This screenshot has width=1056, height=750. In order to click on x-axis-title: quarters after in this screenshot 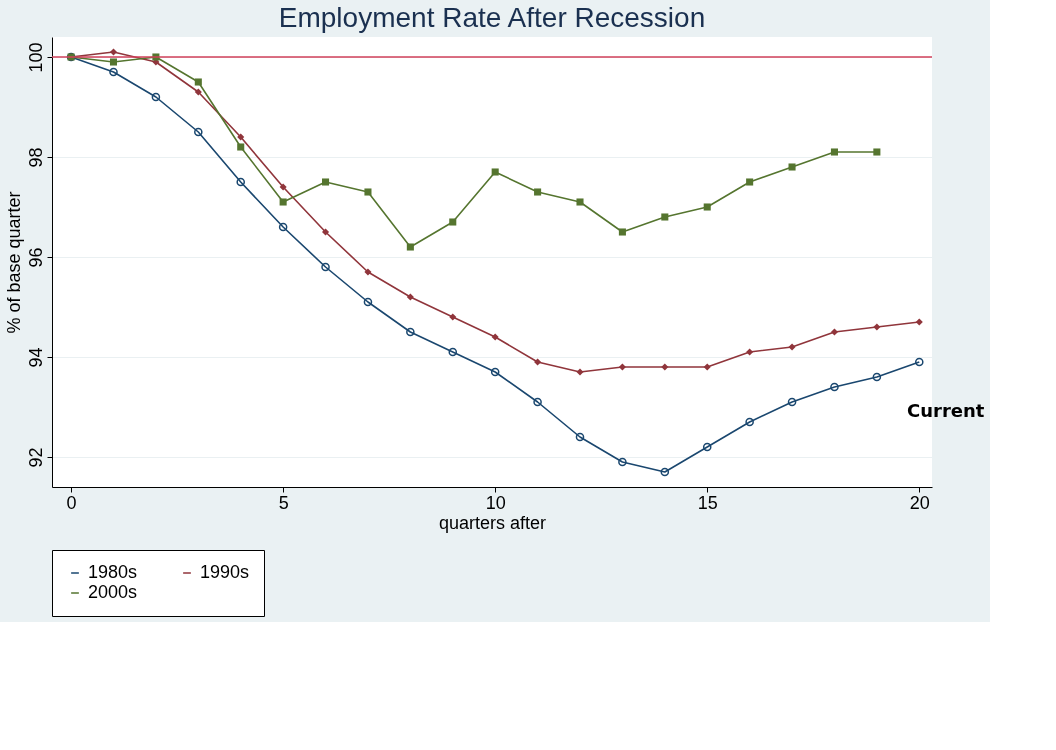, I will do `click(492, 522)`.